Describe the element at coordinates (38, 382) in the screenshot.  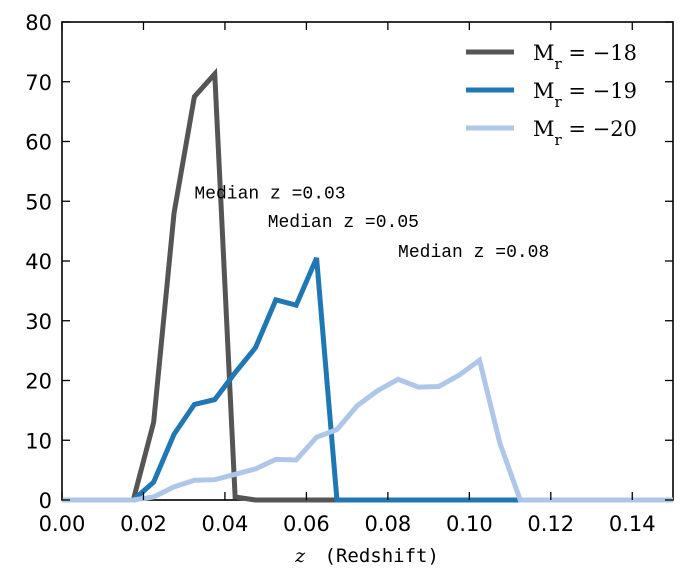
I see `y-tick-label: 20` at that location.